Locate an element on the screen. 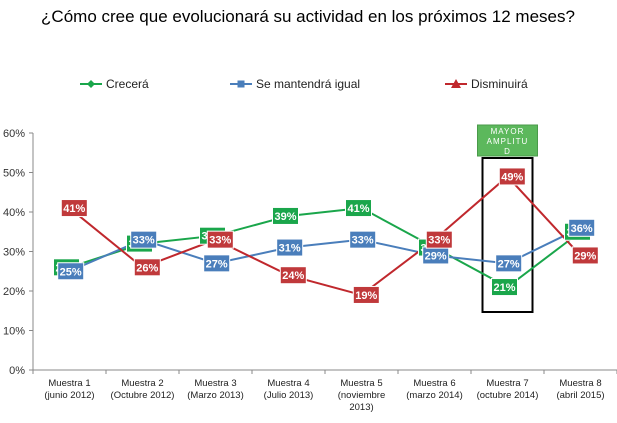 The image size is (617, 423). data-label: 21% is located at coordinates (504, 288).